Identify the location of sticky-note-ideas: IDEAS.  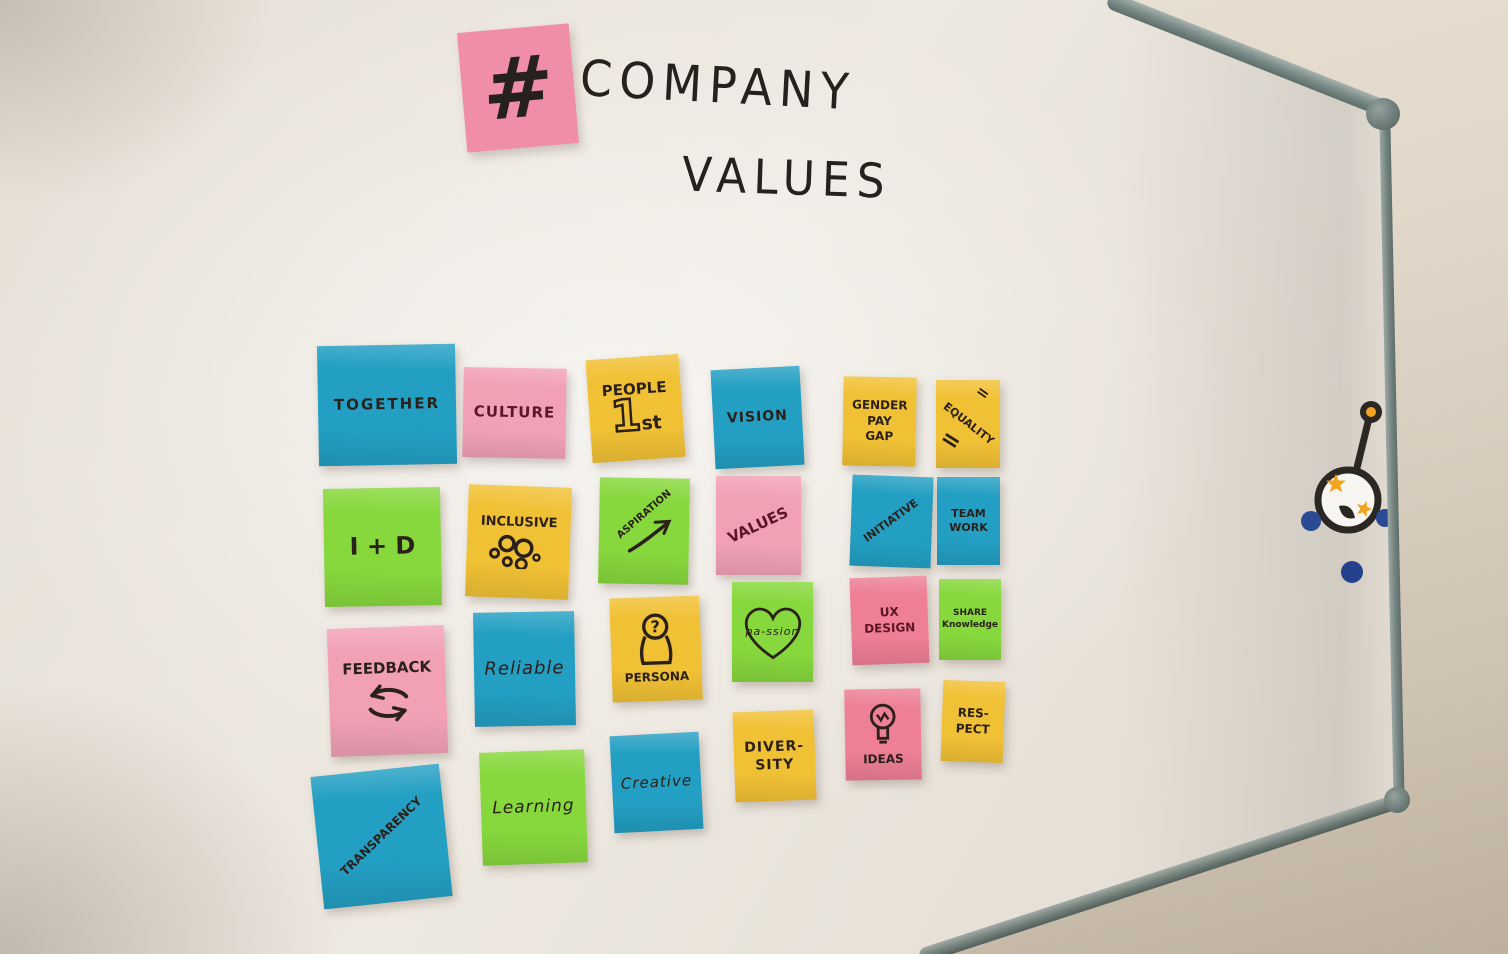
(883, 734).